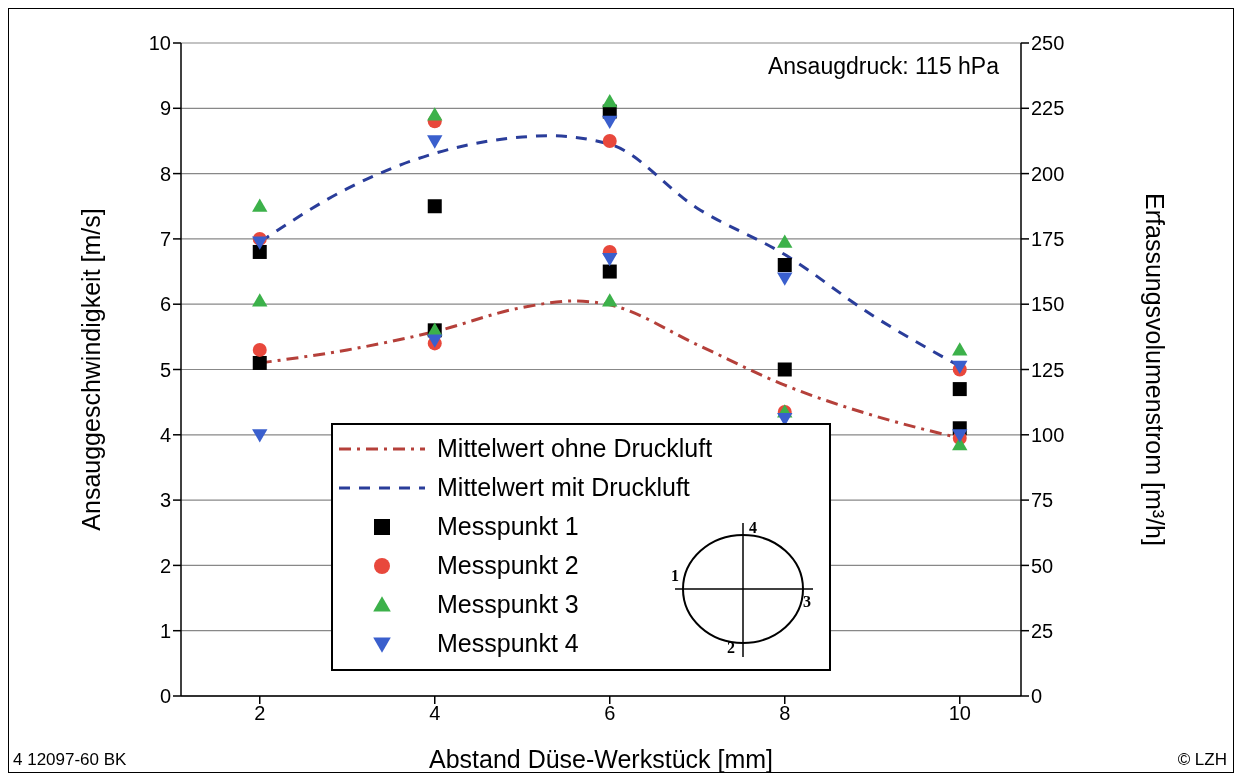 The height and width of the screenshot is (783, 1242). I want to click on x-tick-label: 6, so click(610, 713).